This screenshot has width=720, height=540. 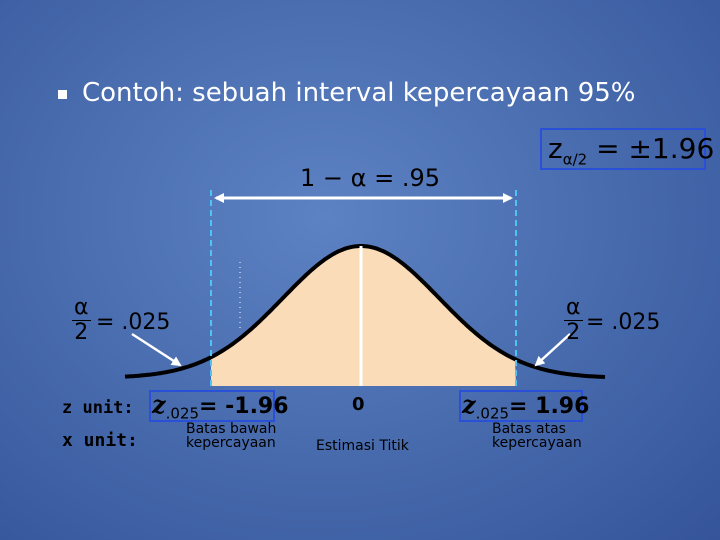 What do you see at coordinates (244, 406) in the screenshot?
I see `z-lower-number: = -1.96` at bounding box center [244, 406].